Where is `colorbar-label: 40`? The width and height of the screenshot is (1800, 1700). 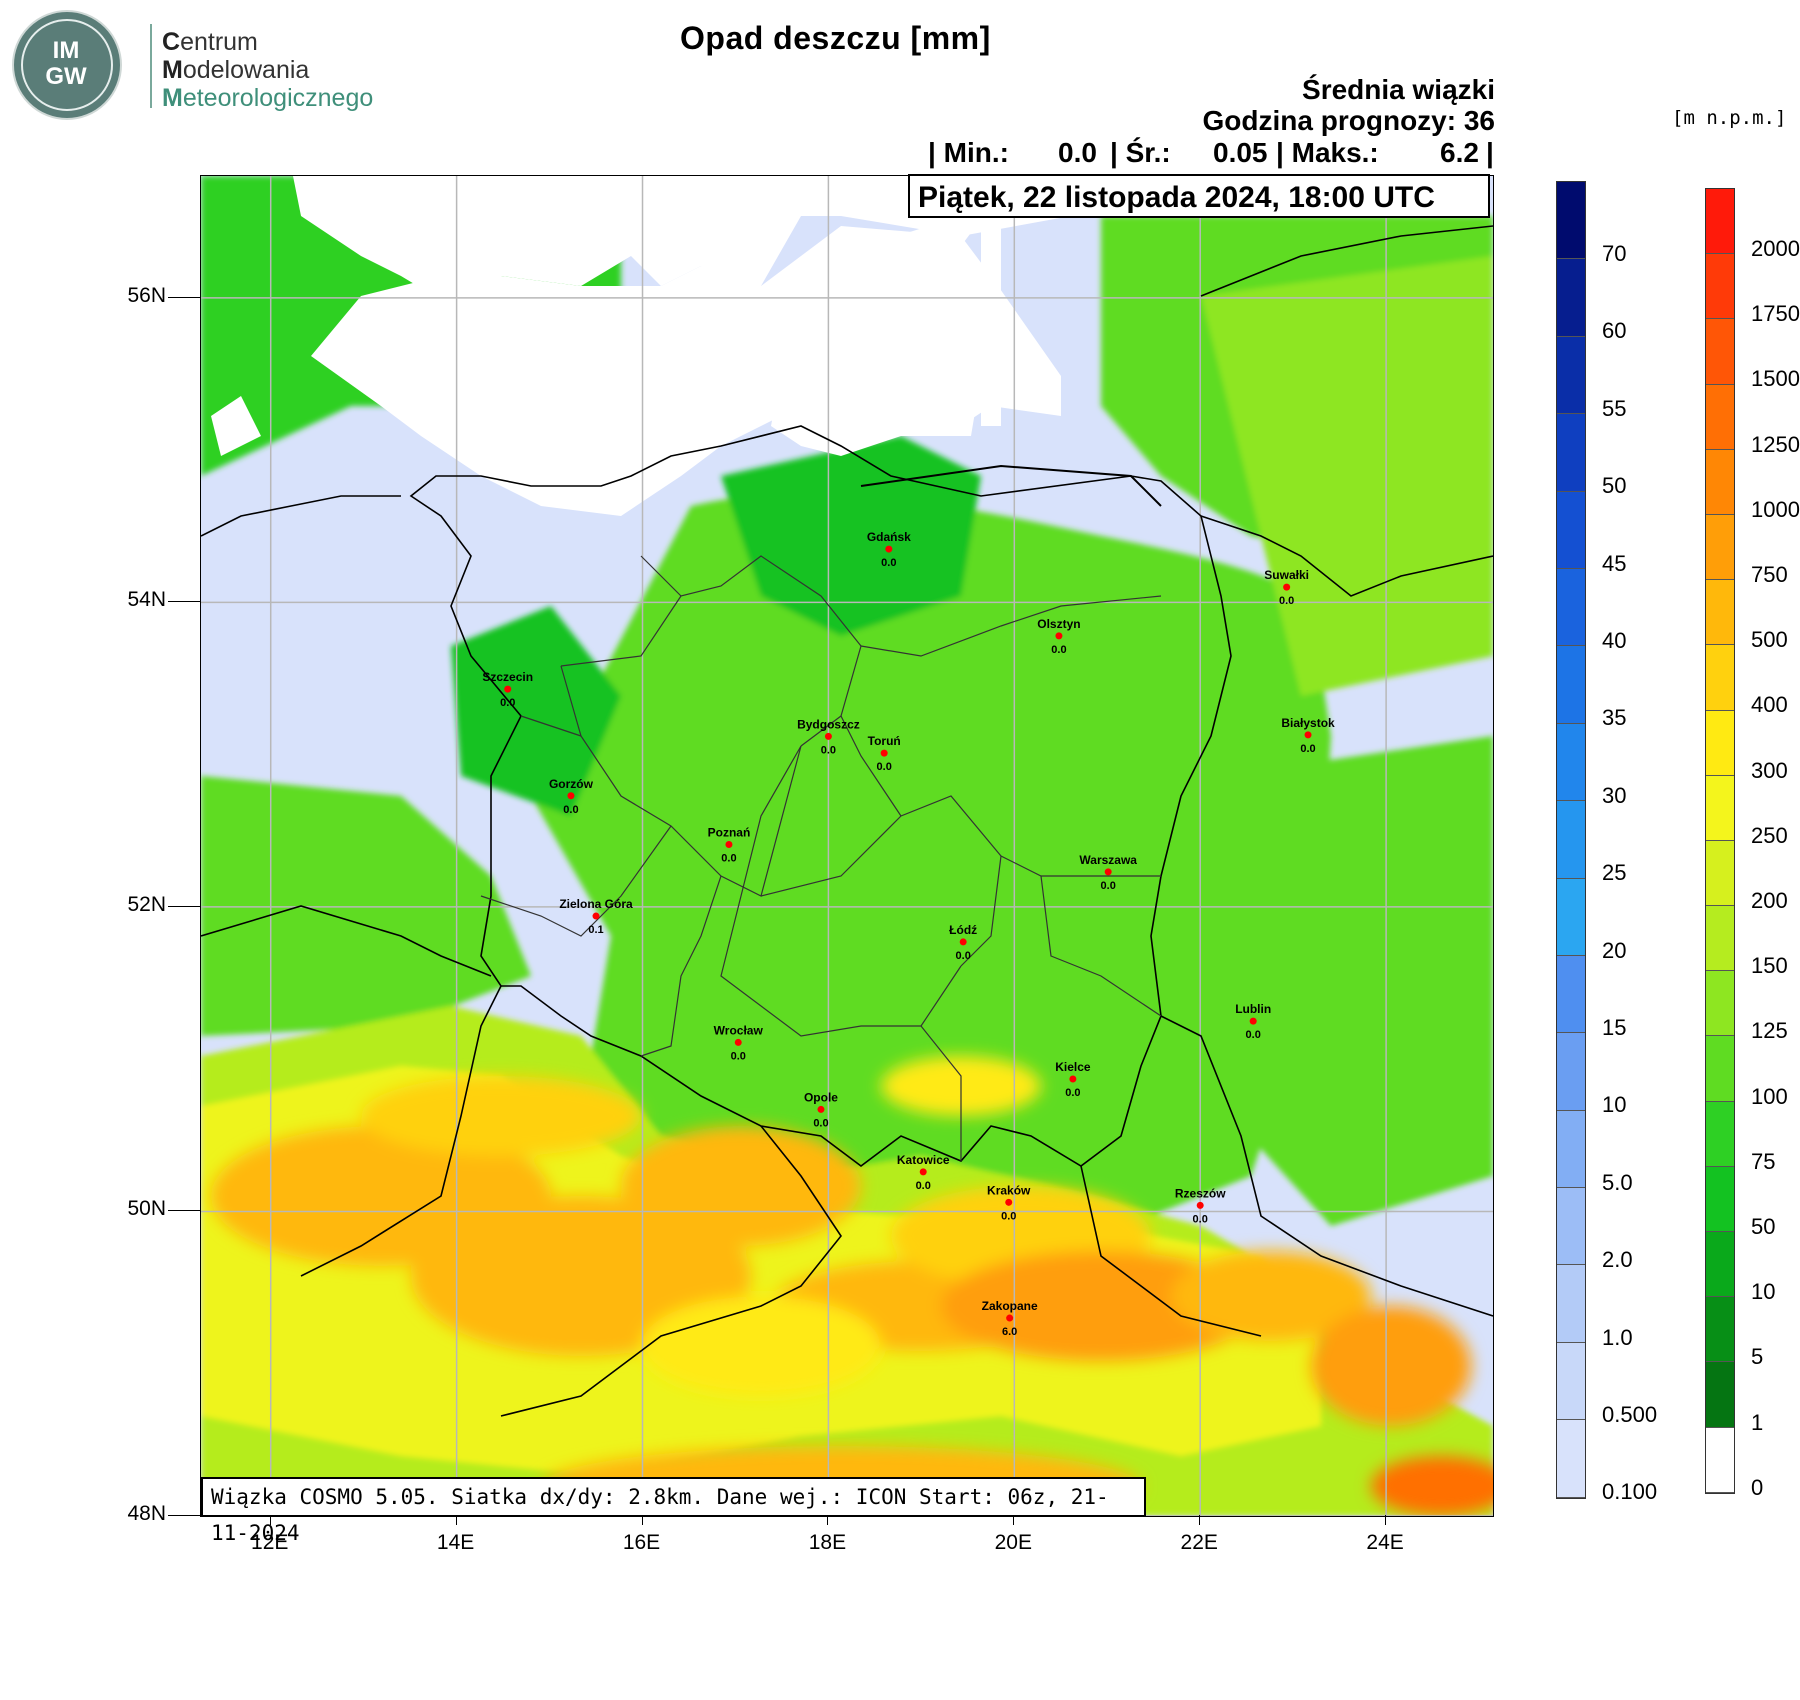 colorbar-label: 40 is located at coordinates (1614, 640).